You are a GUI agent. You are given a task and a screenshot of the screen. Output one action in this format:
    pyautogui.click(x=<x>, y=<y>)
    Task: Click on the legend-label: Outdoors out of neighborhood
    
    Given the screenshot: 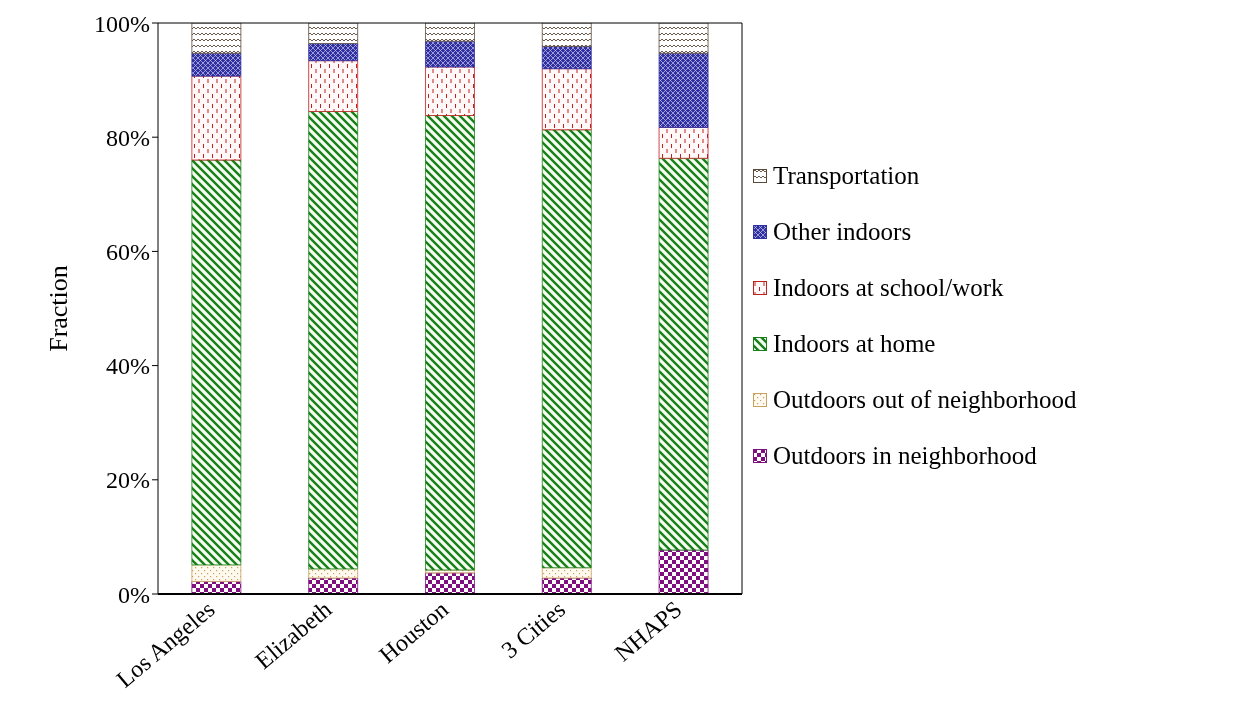 What is the action you would take?
    pyautogui.click(x=925, y=400)
    